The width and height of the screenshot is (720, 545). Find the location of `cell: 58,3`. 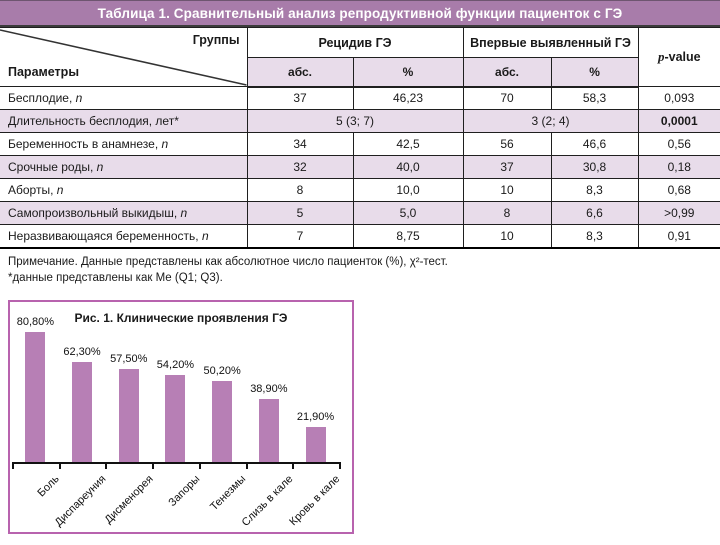

cell: 58,3 is located at coordinates (594, 98).